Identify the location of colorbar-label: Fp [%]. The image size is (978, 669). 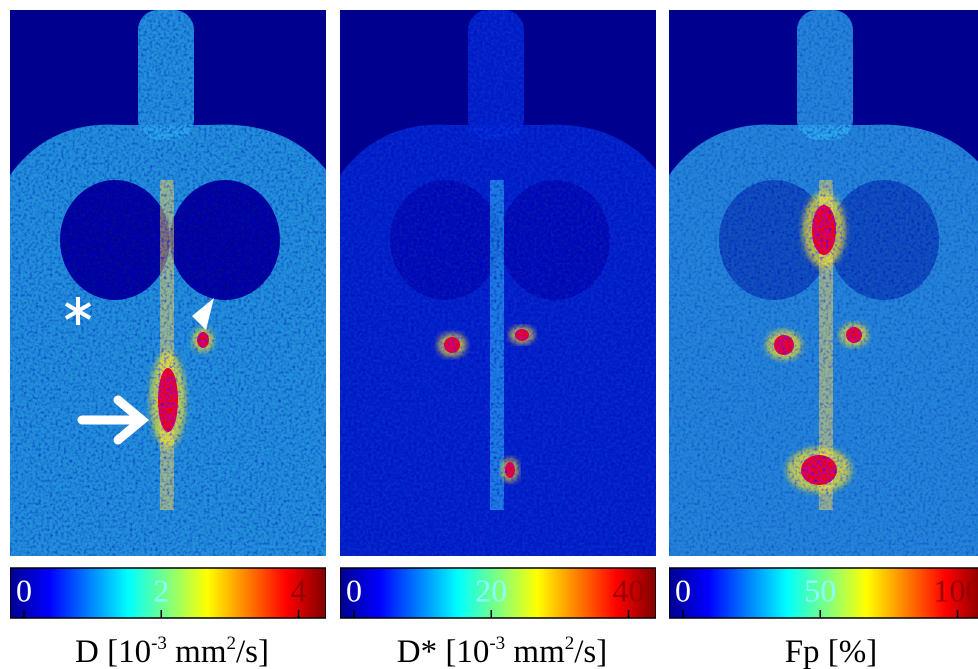
(831, 651).